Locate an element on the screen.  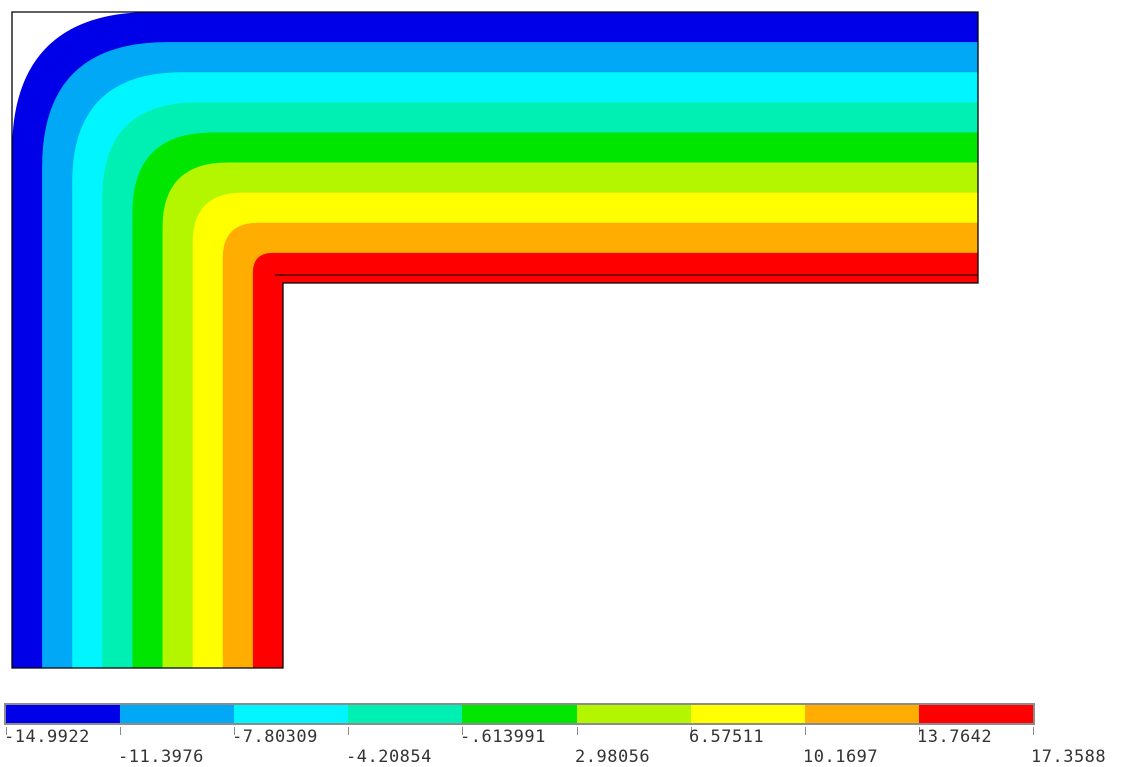
legend-tick-label: 10.1697 is located at coordinates (841, 757).